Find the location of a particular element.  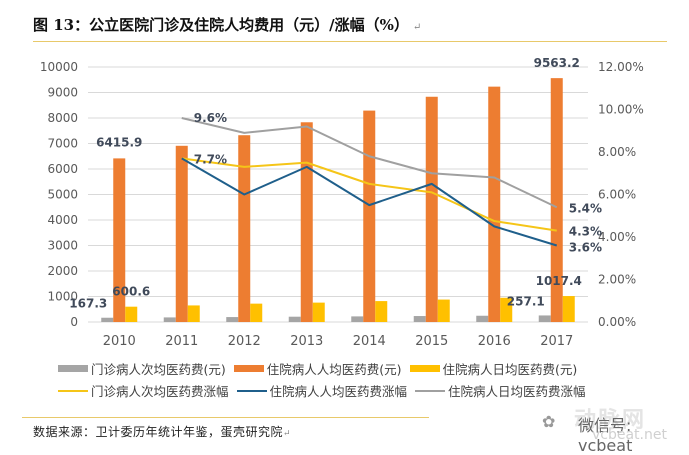

bar-2-2011 is located at coordinates (194, 313).